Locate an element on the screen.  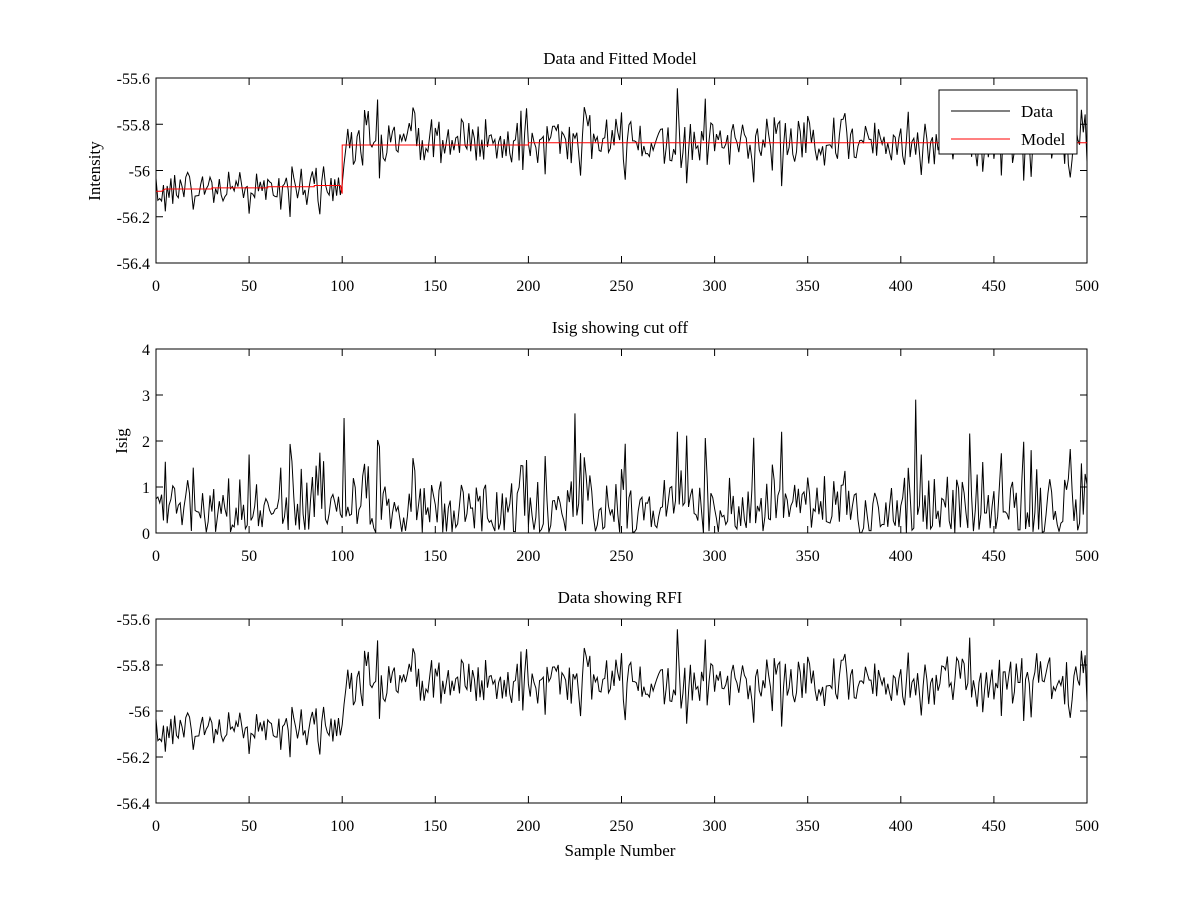
panel-title: Data and Fitted Model is located at coordinates (620, 58).